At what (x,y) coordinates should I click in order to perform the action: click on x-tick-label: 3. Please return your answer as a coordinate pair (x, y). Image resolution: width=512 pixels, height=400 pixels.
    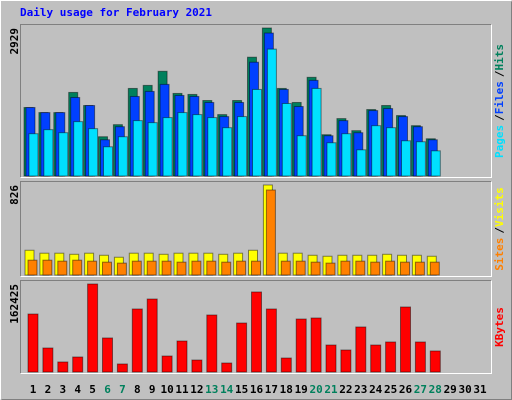
    Looking at the image, I should click on (62, 389).